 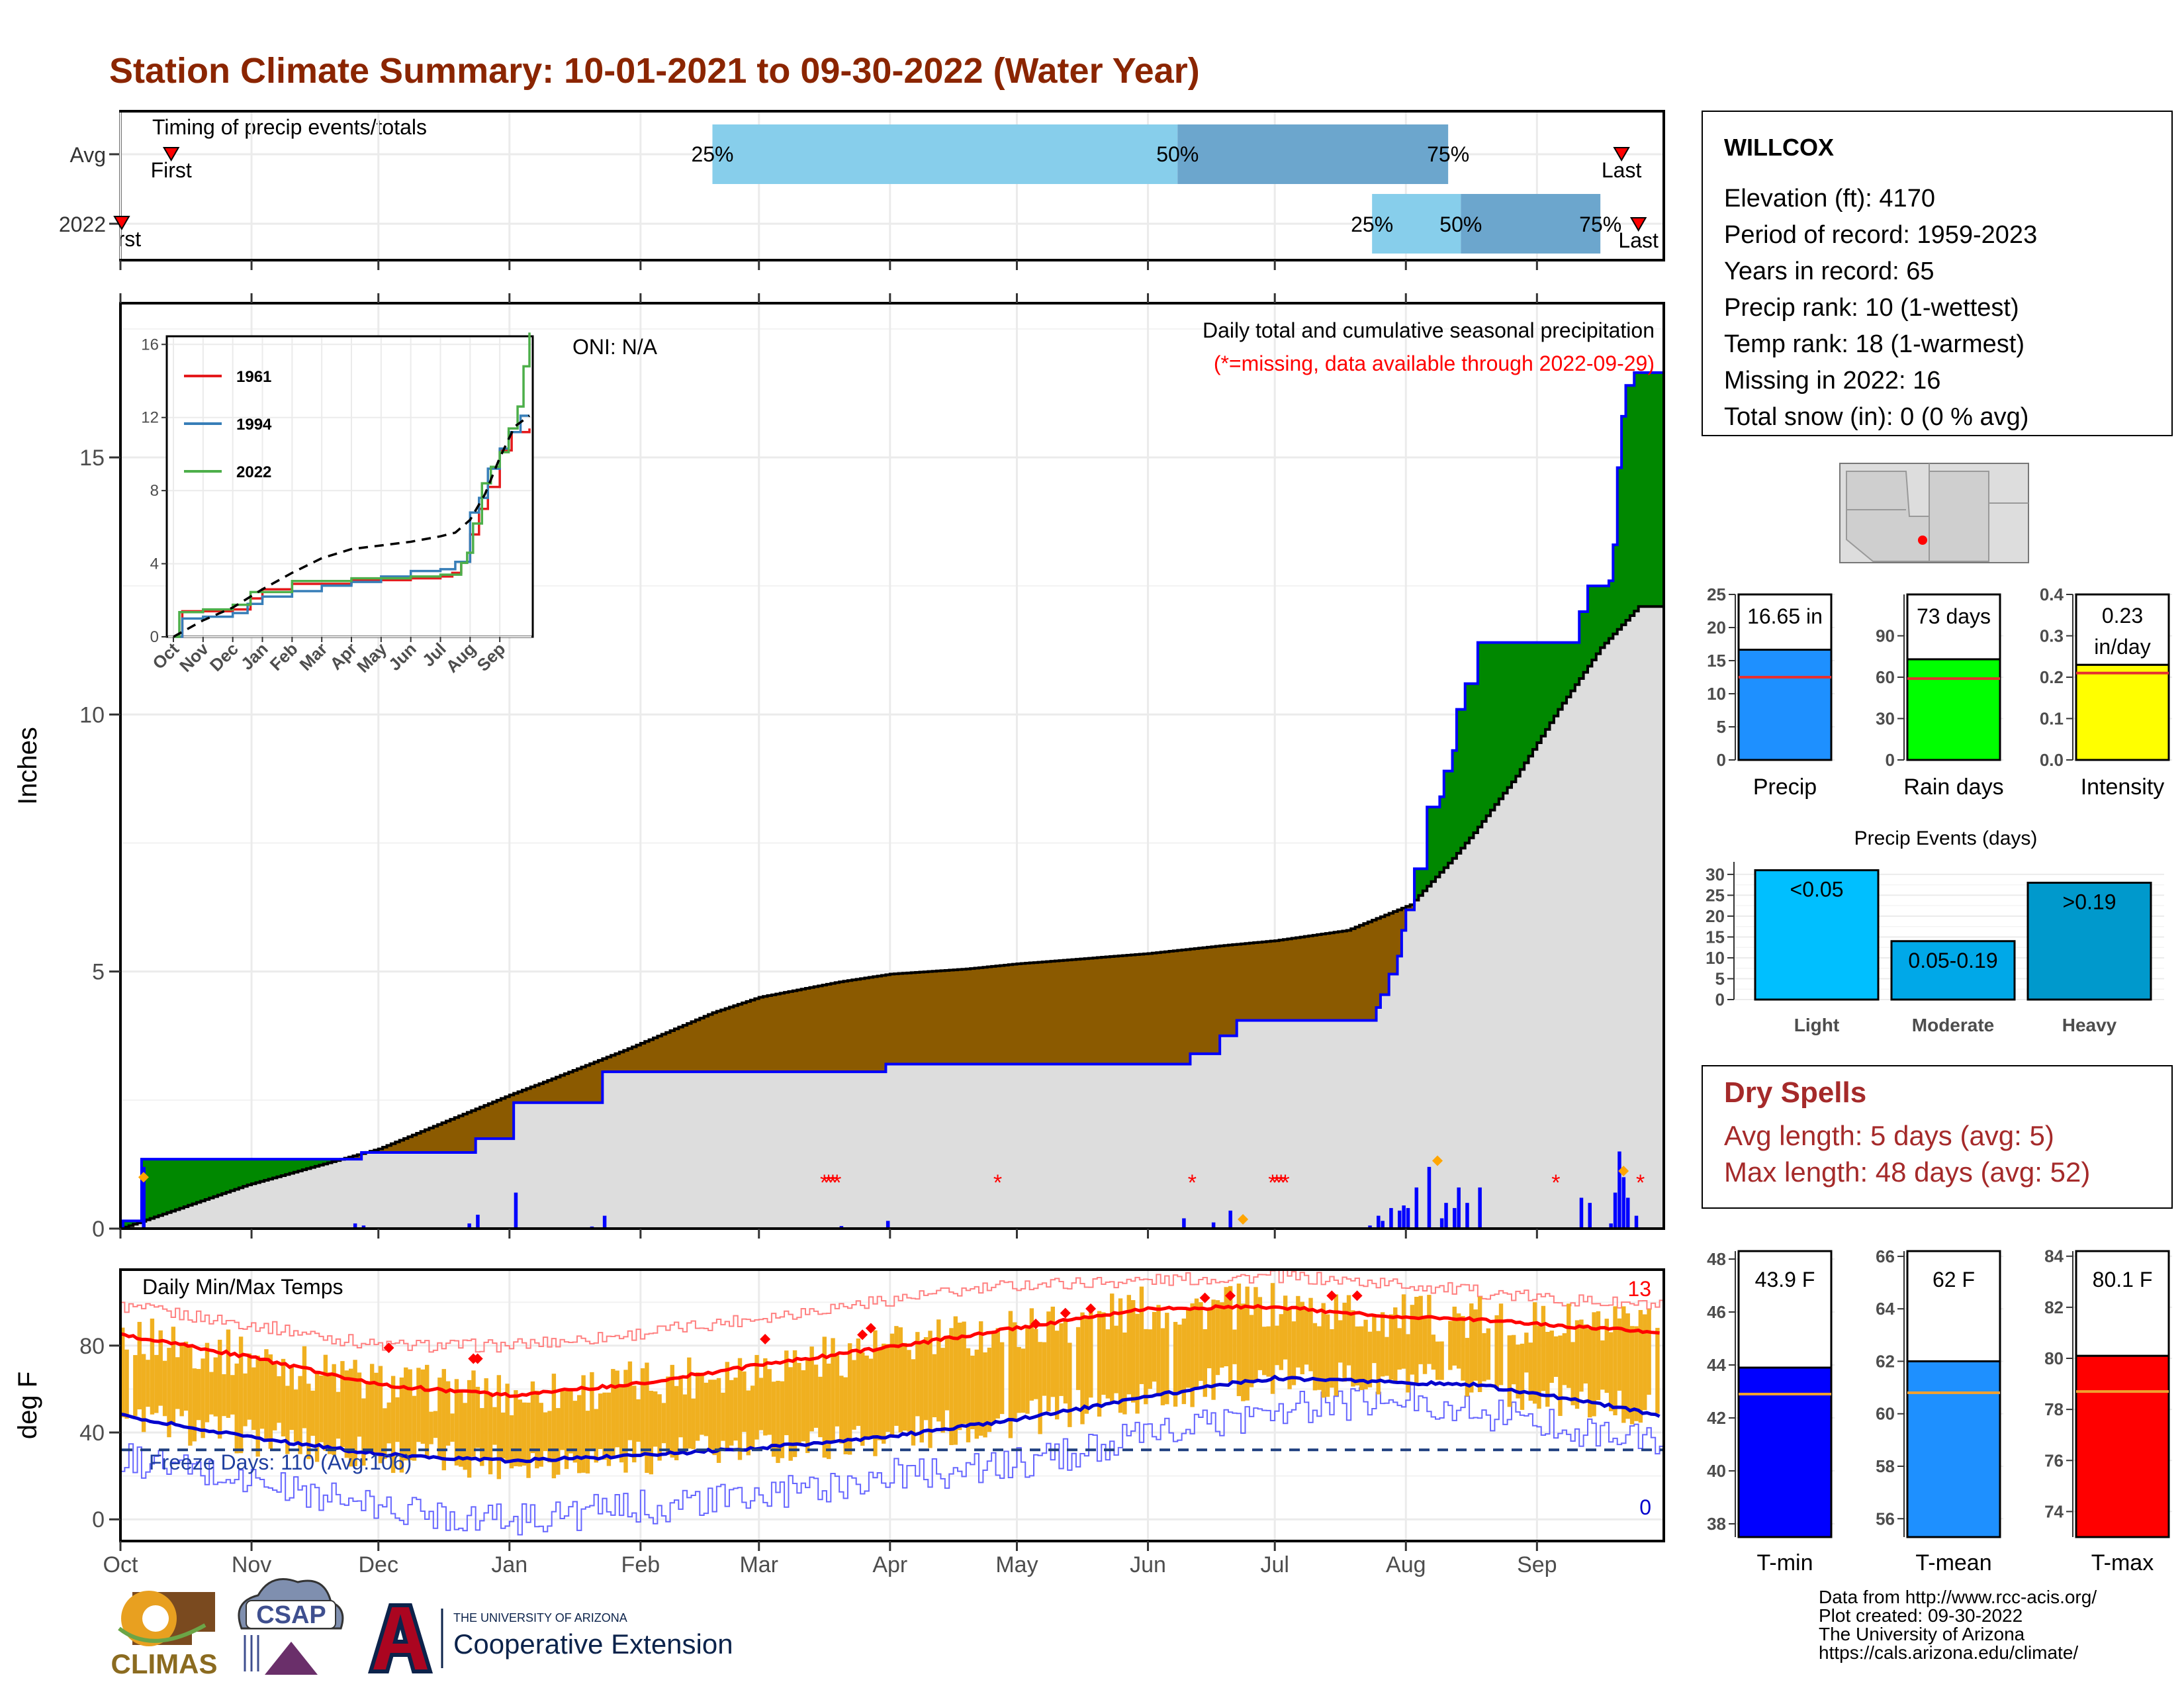 What do you see at coordinates (1889, 1135) in the screenshot?
I see `dry-avg-length: Avg length: 5 days (avg: 5)` at bounding box center [1889, 1135].